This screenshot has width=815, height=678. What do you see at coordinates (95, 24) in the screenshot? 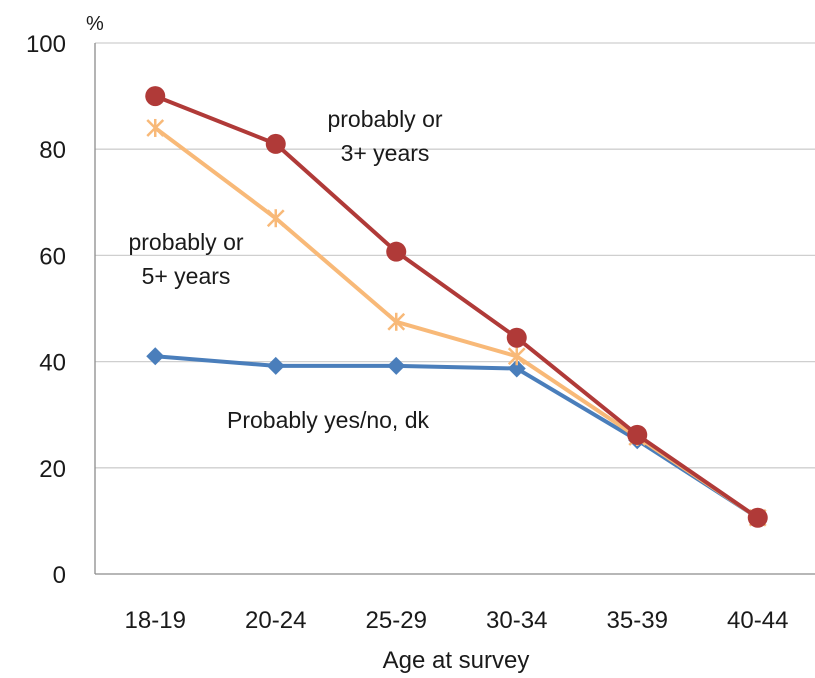
I see `y-unit-label: %` at bounding box center [95, 24].